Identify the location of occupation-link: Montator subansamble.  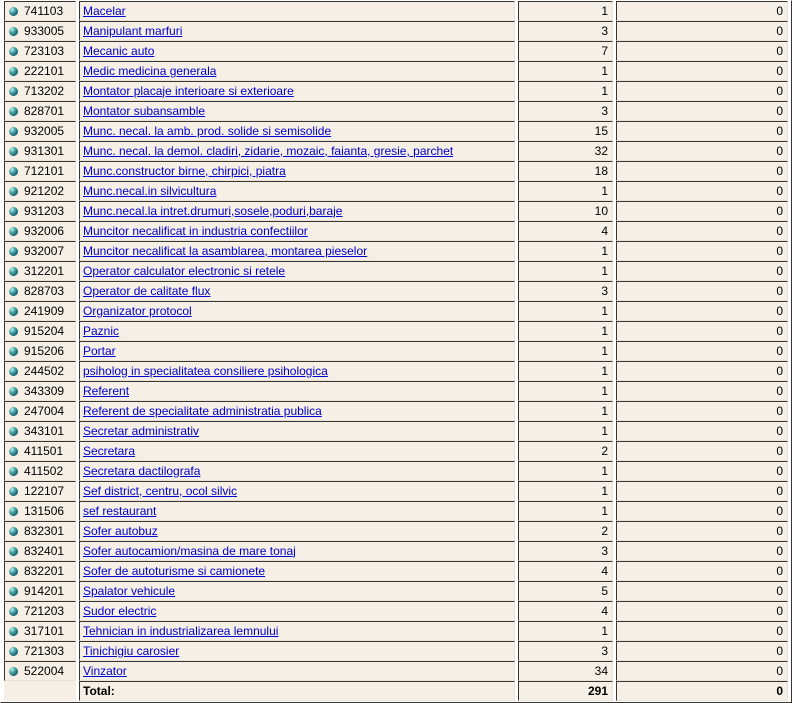
(144, 110).